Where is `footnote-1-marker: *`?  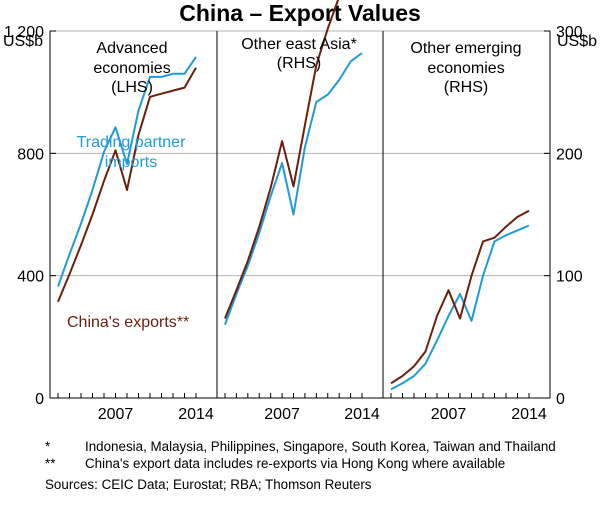
footnote-1-marker: * is located at coordinates (48, 446).